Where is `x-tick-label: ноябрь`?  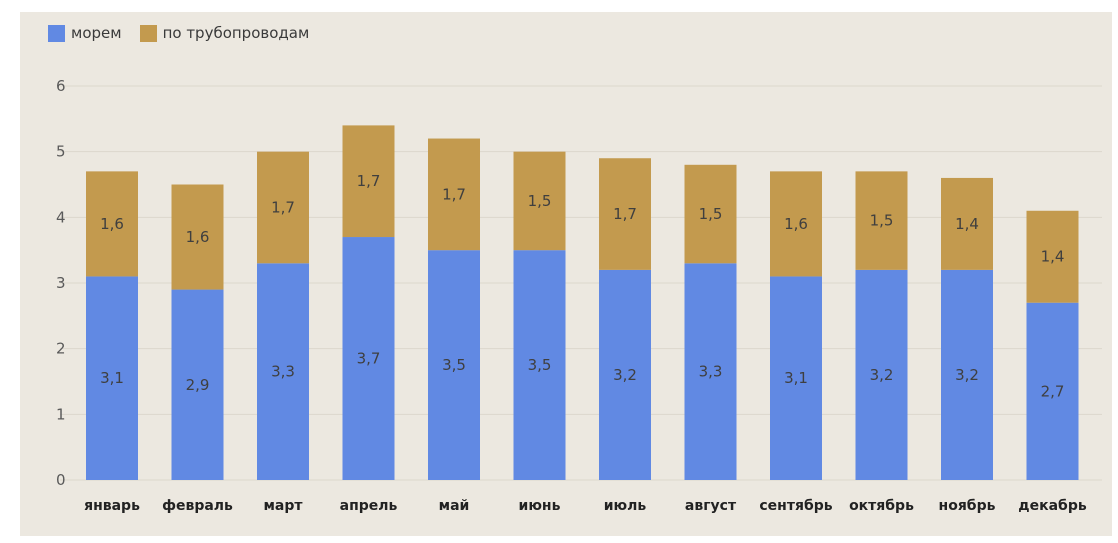 x-tick-label: ноябрь is located at coordinates (967, 506).